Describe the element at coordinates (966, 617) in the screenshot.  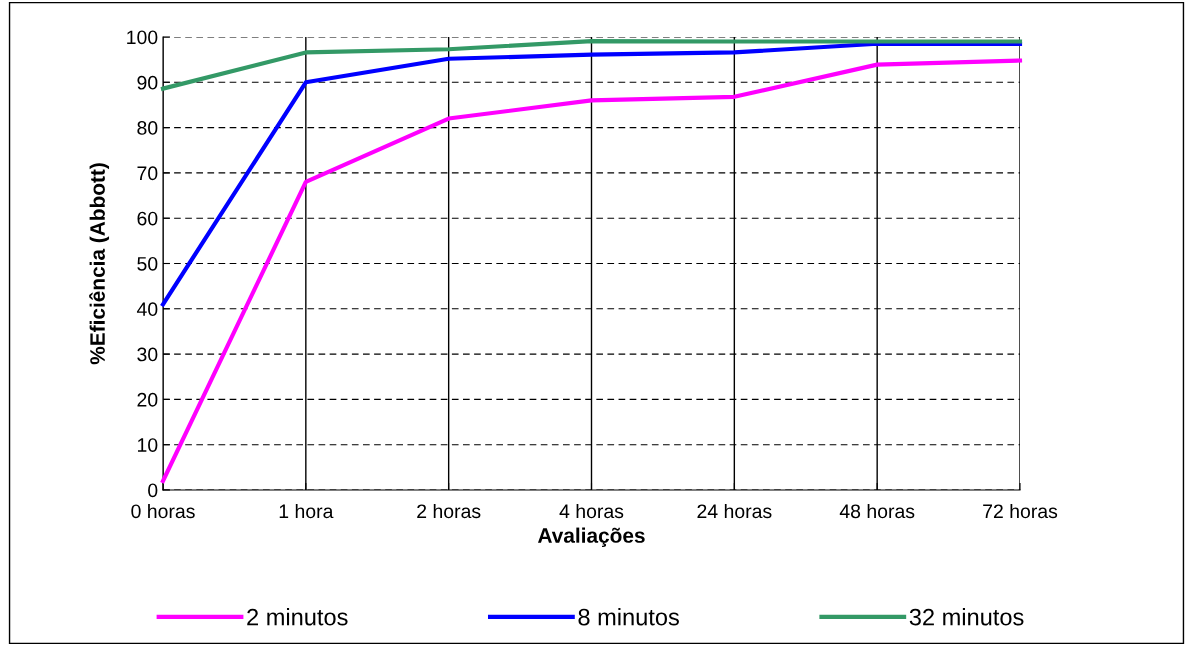
I see `legend-label: 32 minutos` at that location.